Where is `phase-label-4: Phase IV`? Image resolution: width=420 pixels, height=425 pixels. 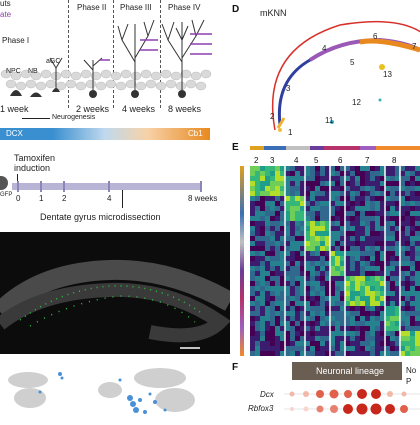
phase-label-4: Phase IV is located at coordinates (184, 7).